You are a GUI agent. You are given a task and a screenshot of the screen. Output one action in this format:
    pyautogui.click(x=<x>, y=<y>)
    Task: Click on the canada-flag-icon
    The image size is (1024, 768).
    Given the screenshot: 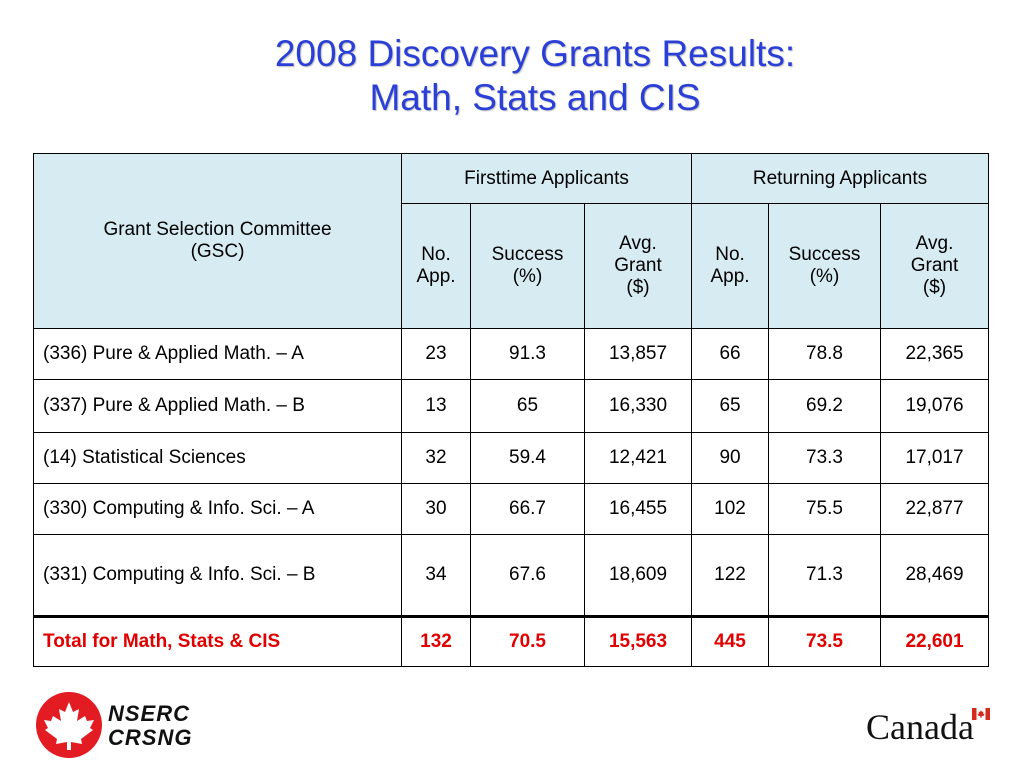 What is the action you would take?
    pyautogui.click(x=981, y=714)
    